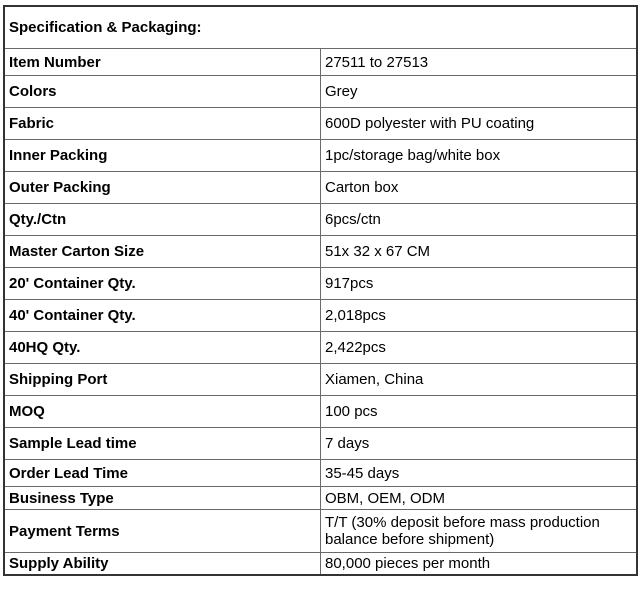 The image size is (640, 597). I want to click on row-value: 2,422pcs, so click(479, 347).